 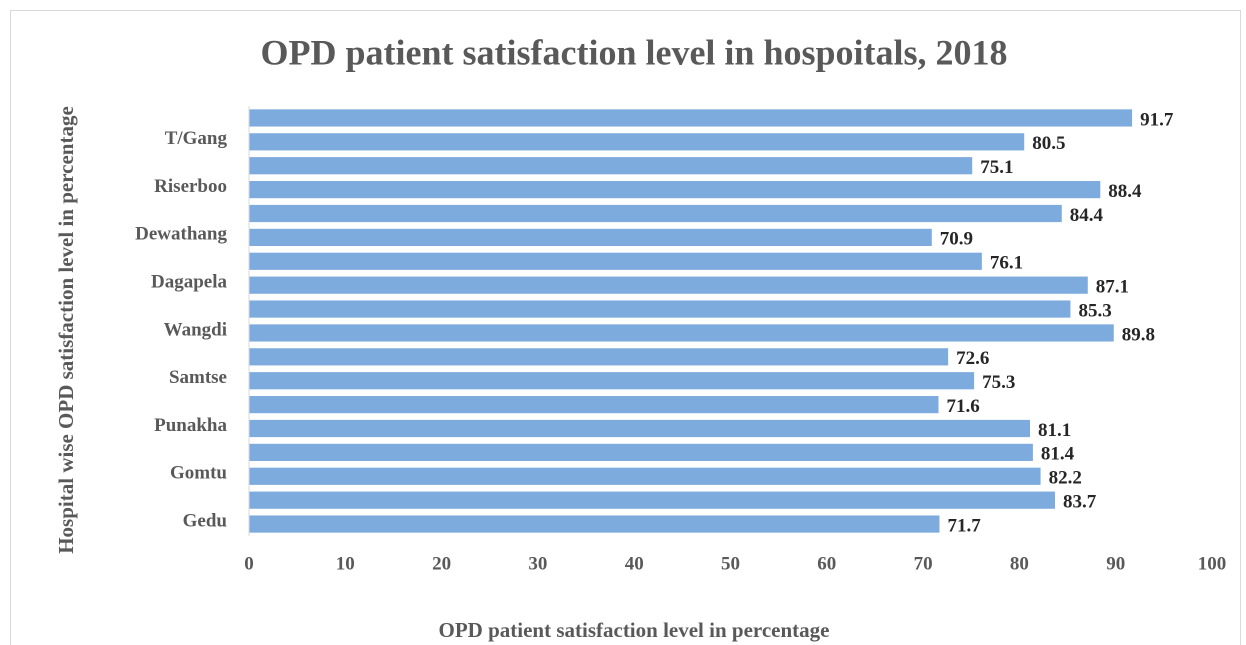 I want to click on x-tick-label: 40, so click(x=634, y=563).